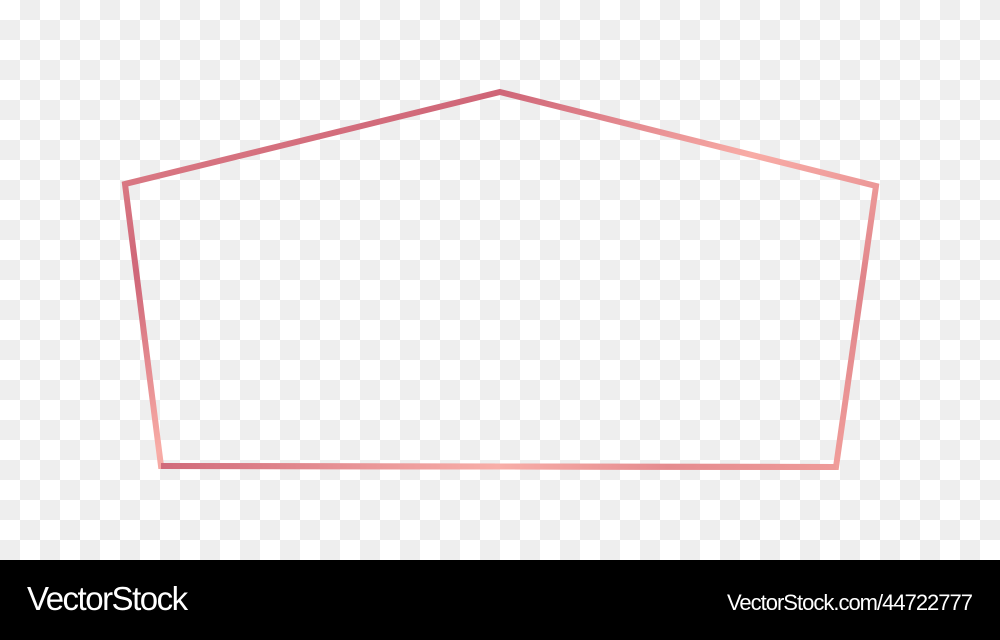  I want to click on pentagon-frame-bottom-edge, so click(498, 466).